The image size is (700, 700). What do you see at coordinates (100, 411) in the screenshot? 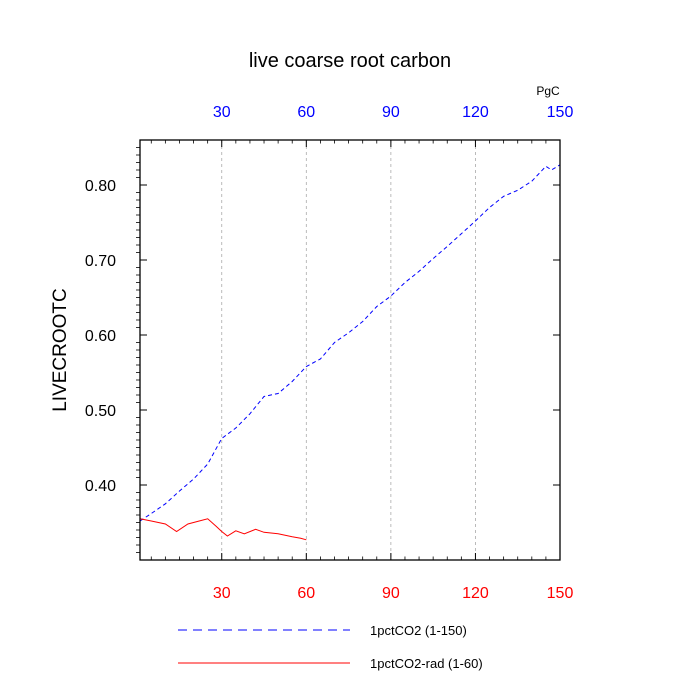
I see `y-tick-label: 0.50` at bounding box center [100, 411].